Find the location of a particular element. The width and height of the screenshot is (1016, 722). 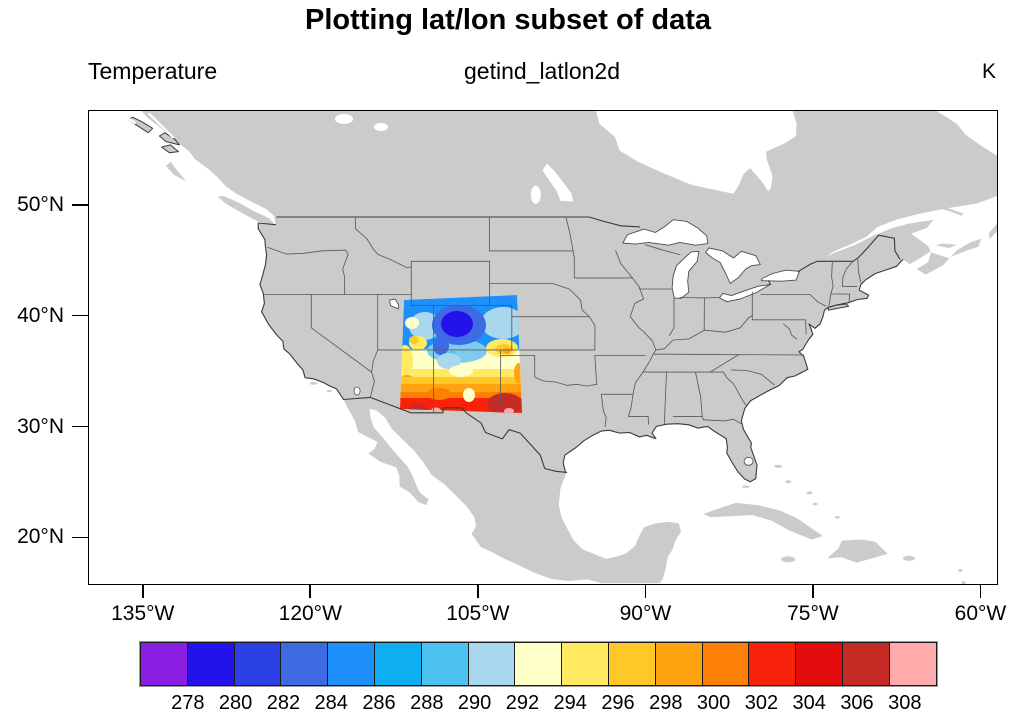

lat-tick-label: 20°N is located at coordinates (40, 537).